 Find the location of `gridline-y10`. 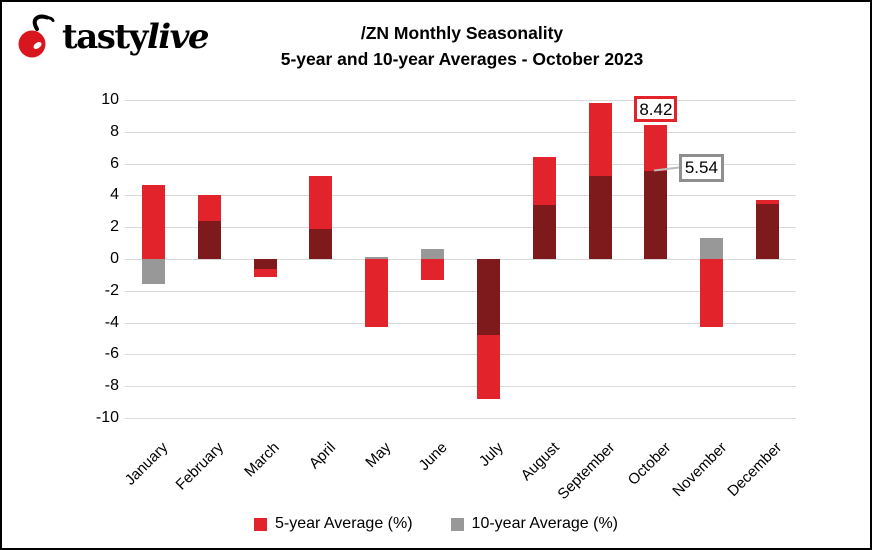

gridline-y10 is located at coordinates (460, 100).